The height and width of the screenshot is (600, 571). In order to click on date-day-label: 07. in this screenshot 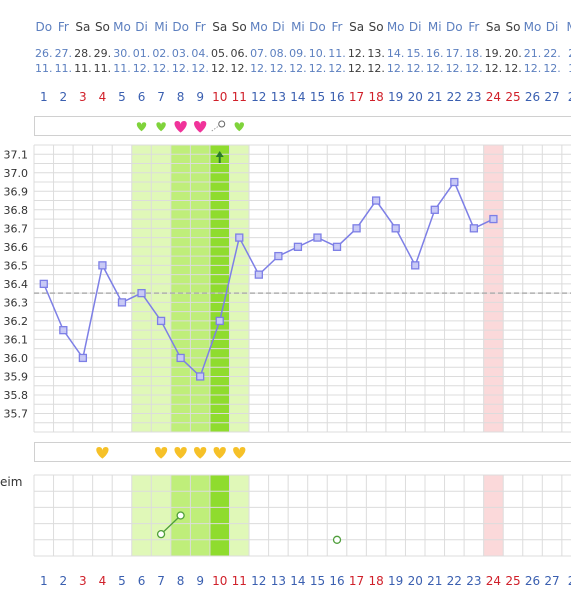, I will do `click(259, 53)`.